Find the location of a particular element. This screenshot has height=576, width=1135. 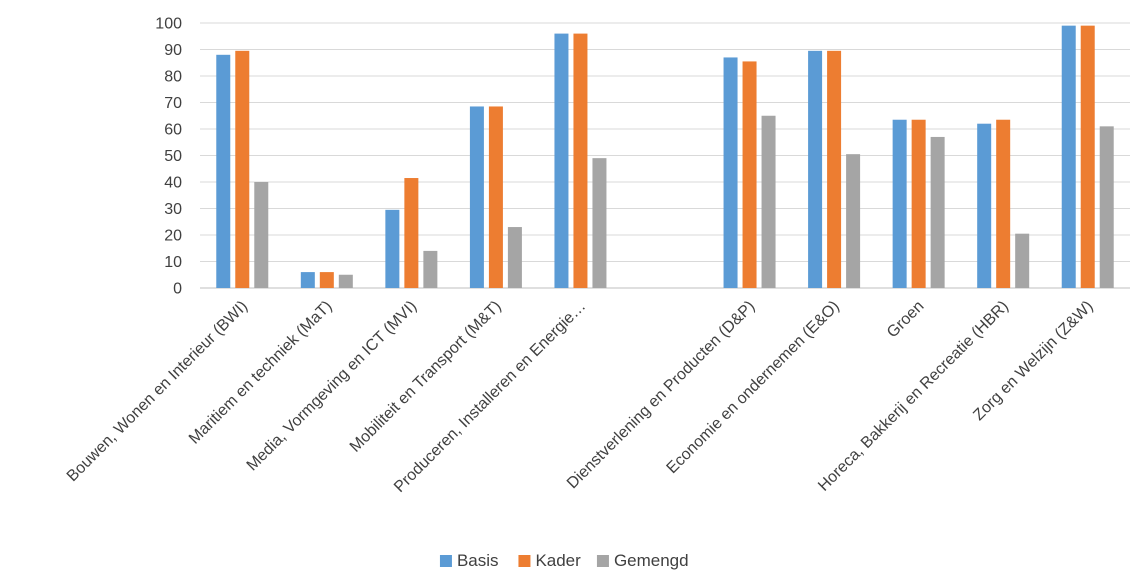

y-axis-ticks: 0 10 20 30 40 50 60 70 80 90 100 is located at coordinates (168, 157).